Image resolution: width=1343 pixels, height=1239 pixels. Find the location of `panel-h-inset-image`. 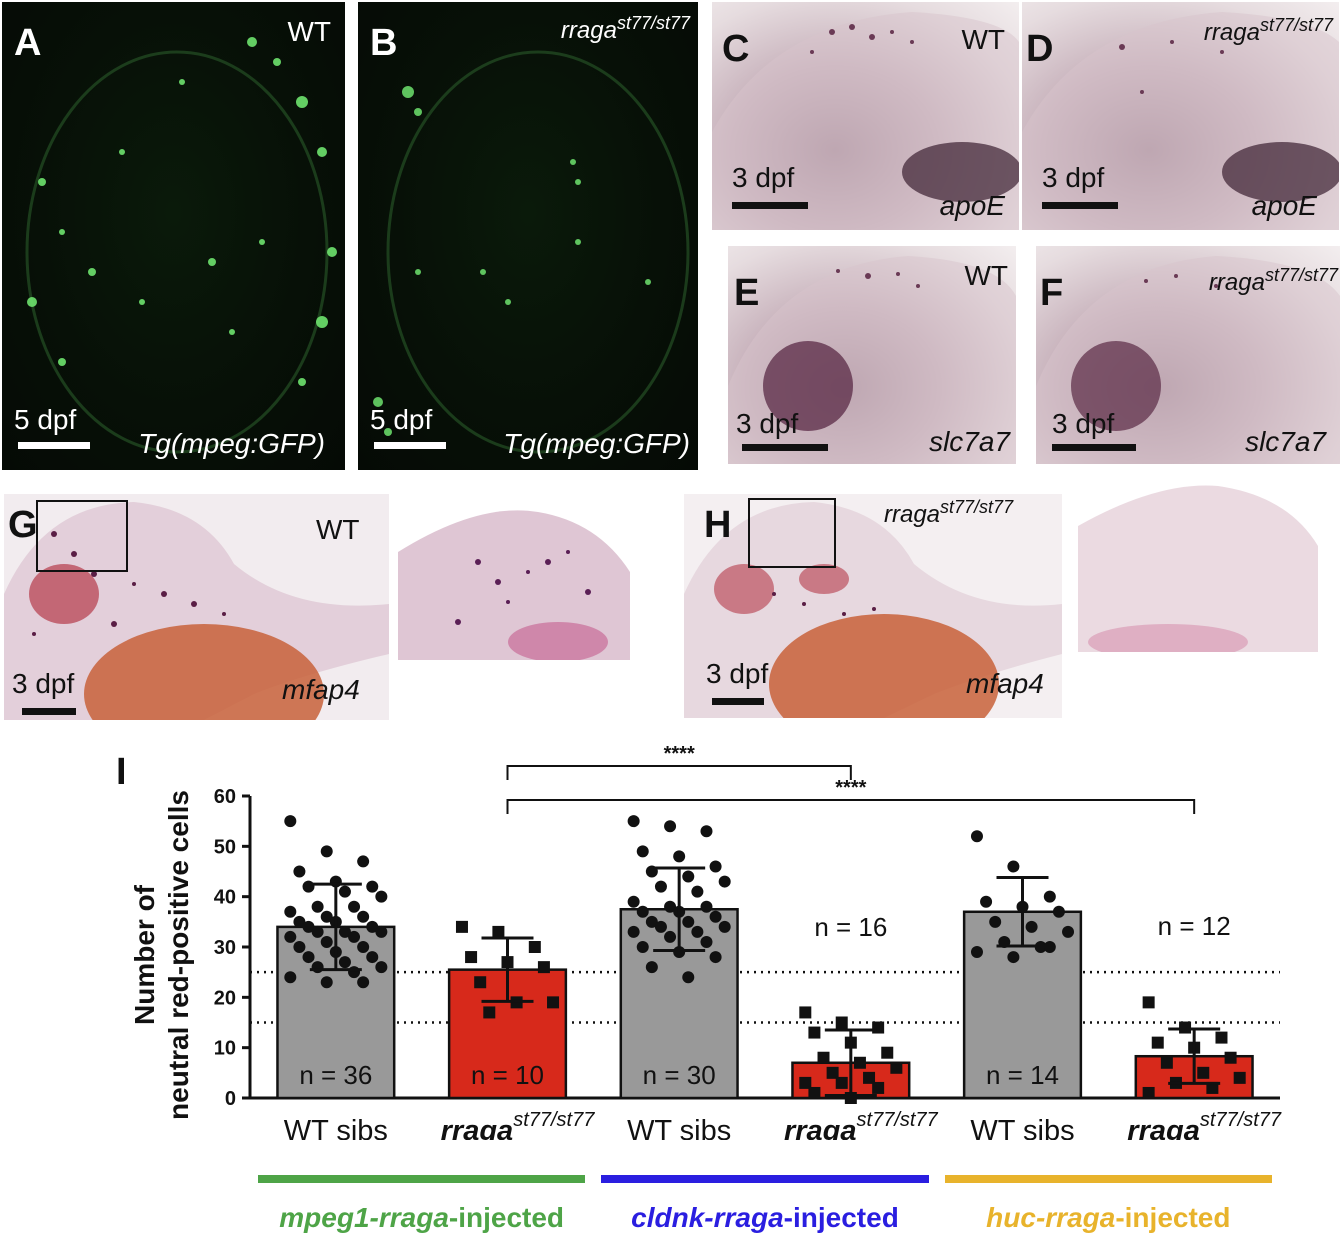

panel-h-inset-image is located at coordinates (1198, 568).